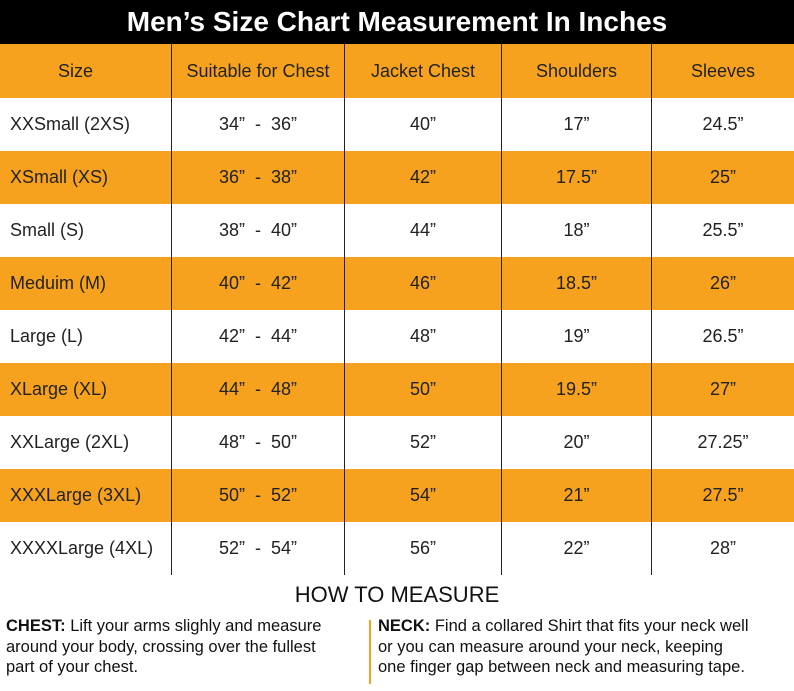 Image resolution: width=794 pixels, height=691 pixels. I want to click on table-cell: 42” - 44”, so click(258, 336).